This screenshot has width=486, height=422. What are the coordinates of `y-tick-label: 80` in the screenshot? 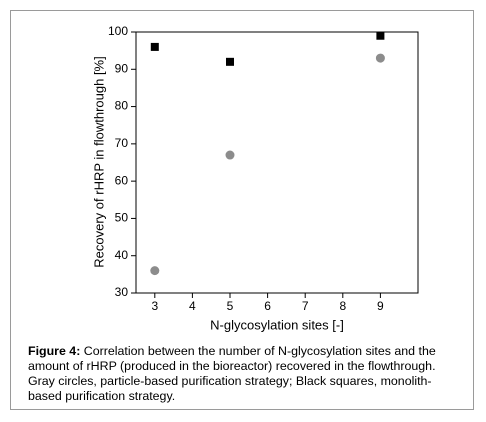 It's located at (122, 106).